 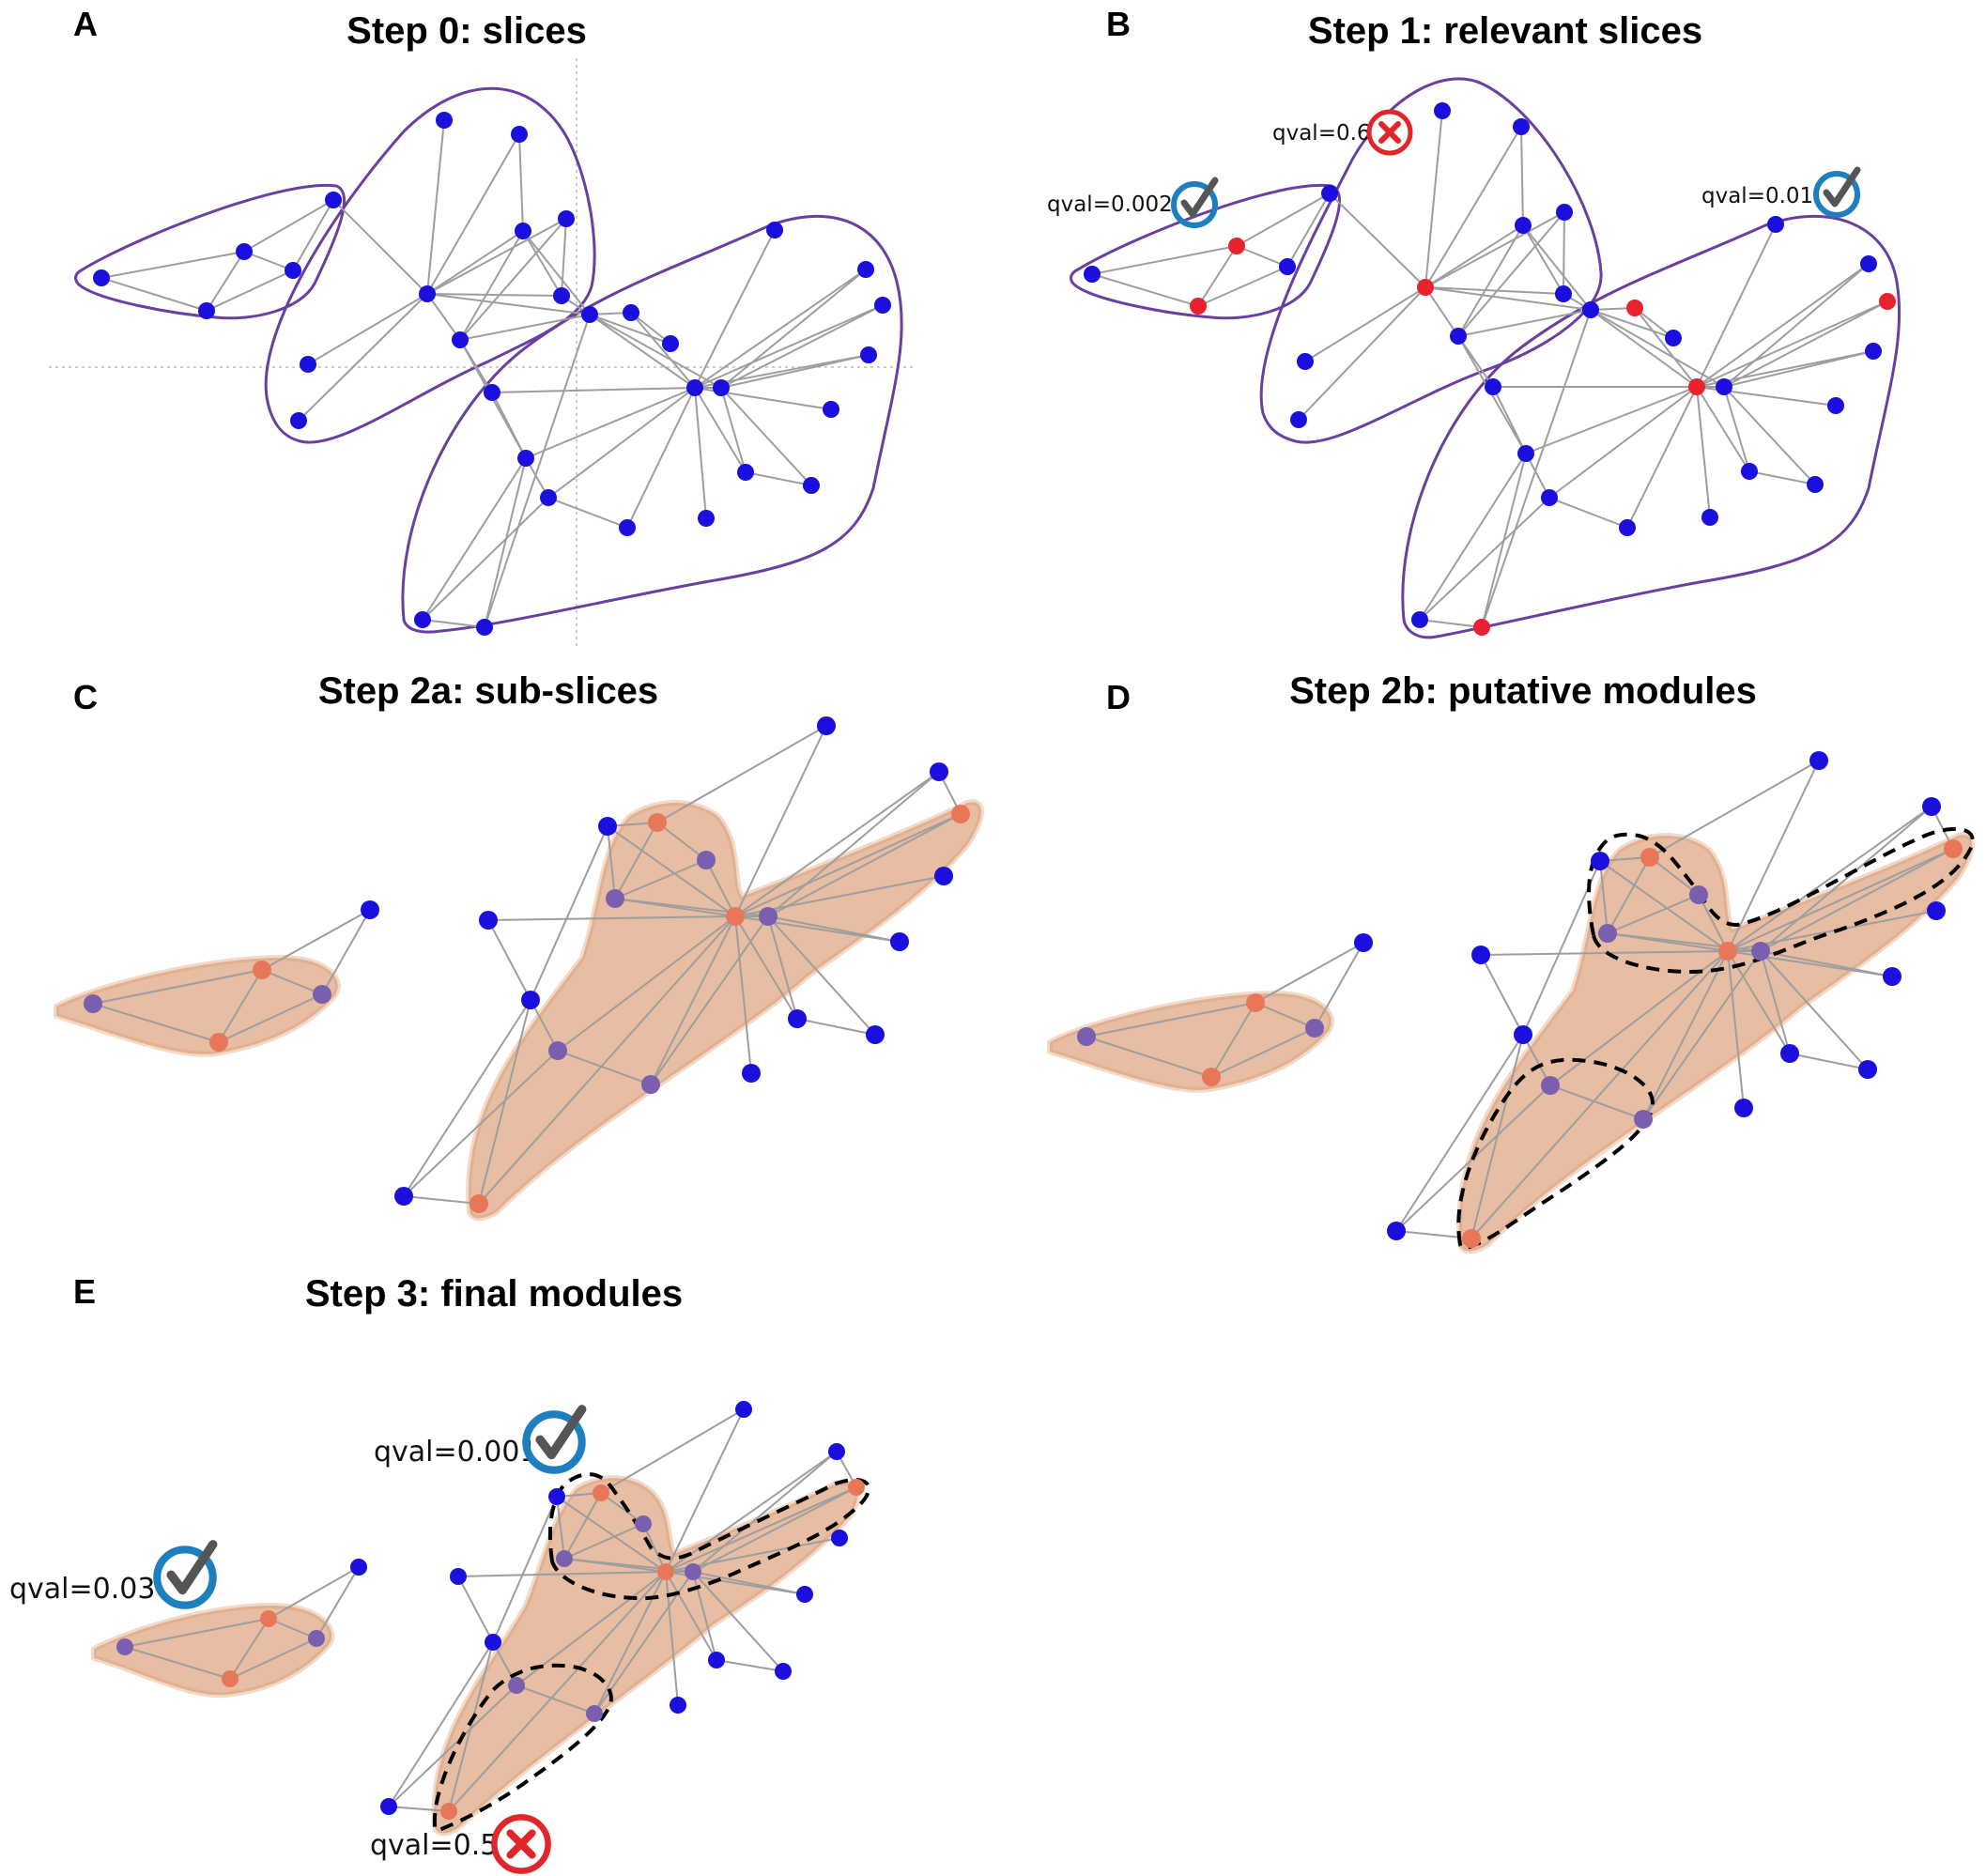 I want to click on panel-c-nodes, so click(x=527, y=964).